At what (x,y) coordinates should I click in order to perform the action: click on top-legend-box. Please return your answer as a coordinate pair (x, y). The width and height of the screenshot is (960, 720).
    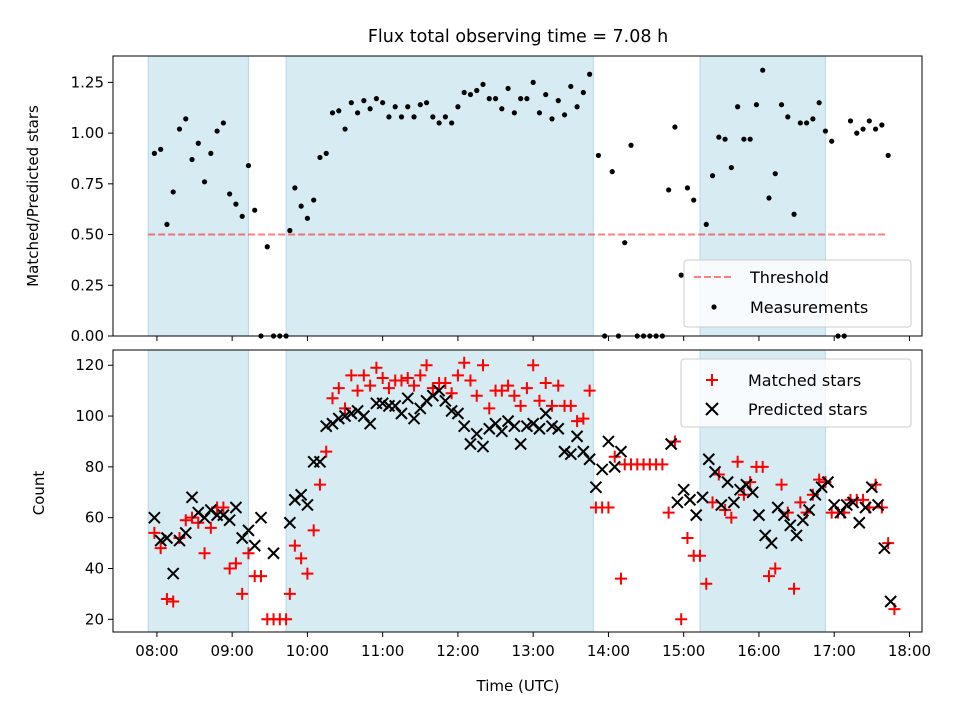
    Looking at the image, I should click on (797, 293).